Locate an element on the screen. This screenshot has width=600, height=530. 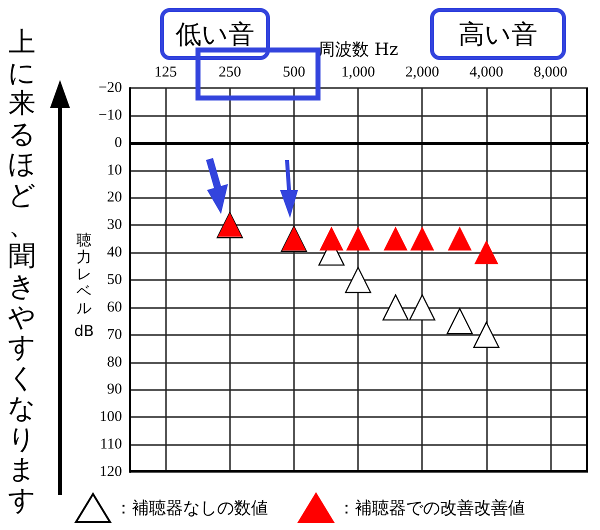
y-tick-label: 20 is located at coordinates (114, 198).